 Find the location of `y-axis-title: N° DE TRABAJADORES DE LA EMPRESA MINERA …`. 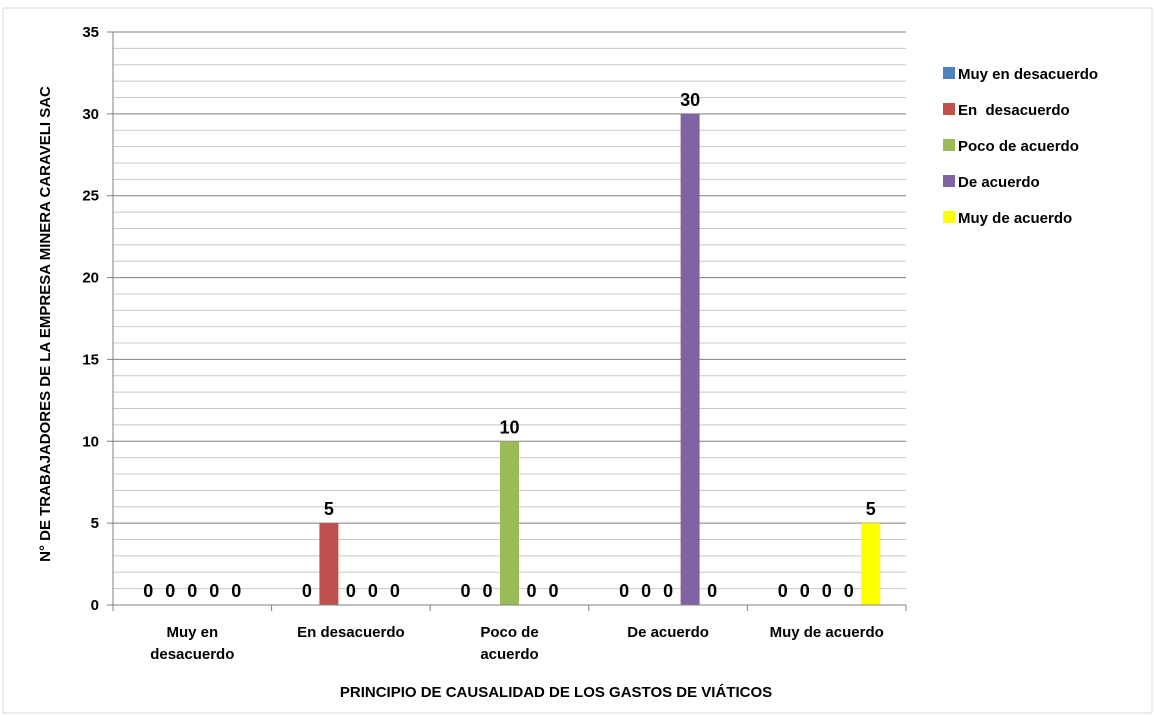

y-axis-title: N° DE TRABAJADORES DE LA EMPRESA MINERA … is located at coordinates (45, 324).